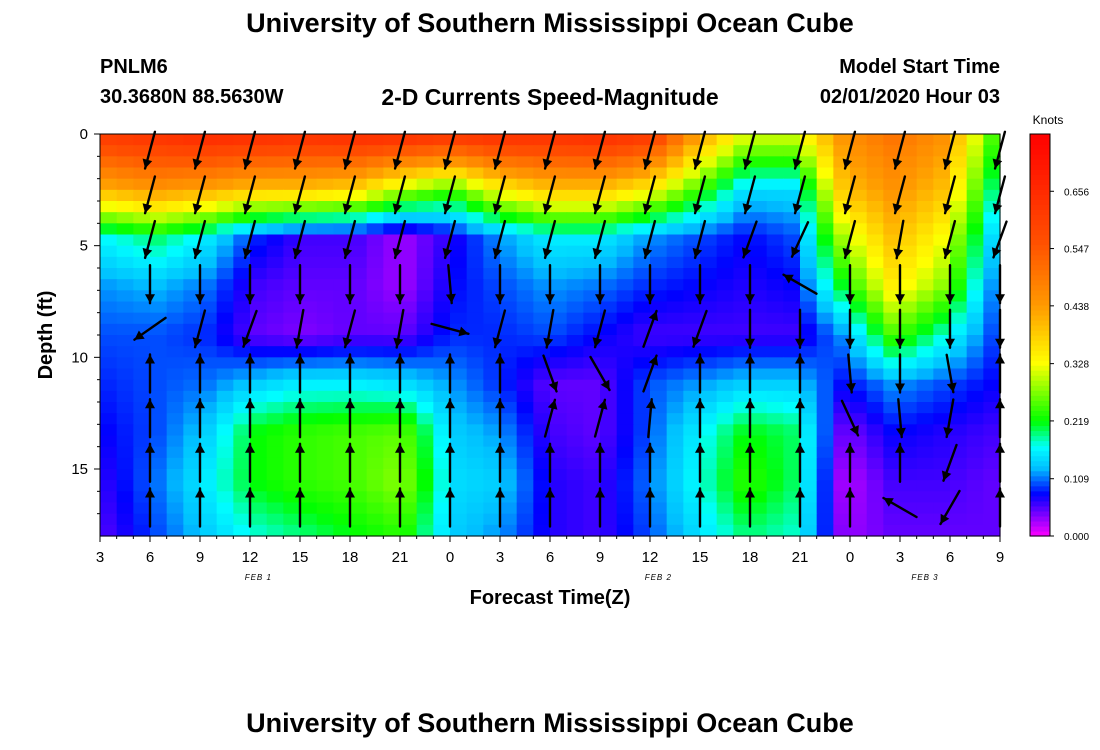 This screenshot has height=750, width=1100. Describe the element at coordinates (924, 577) in the screenshot. I see `date-label: FEB 3` at that location.